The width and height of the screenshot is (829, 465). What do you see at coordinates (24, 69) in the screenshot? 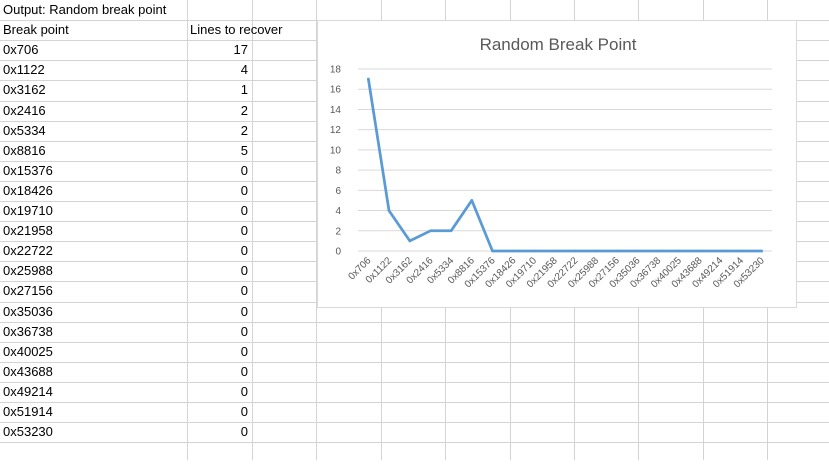
I see `break-point-cell: 0x1122` at bounding box center [24, 69].